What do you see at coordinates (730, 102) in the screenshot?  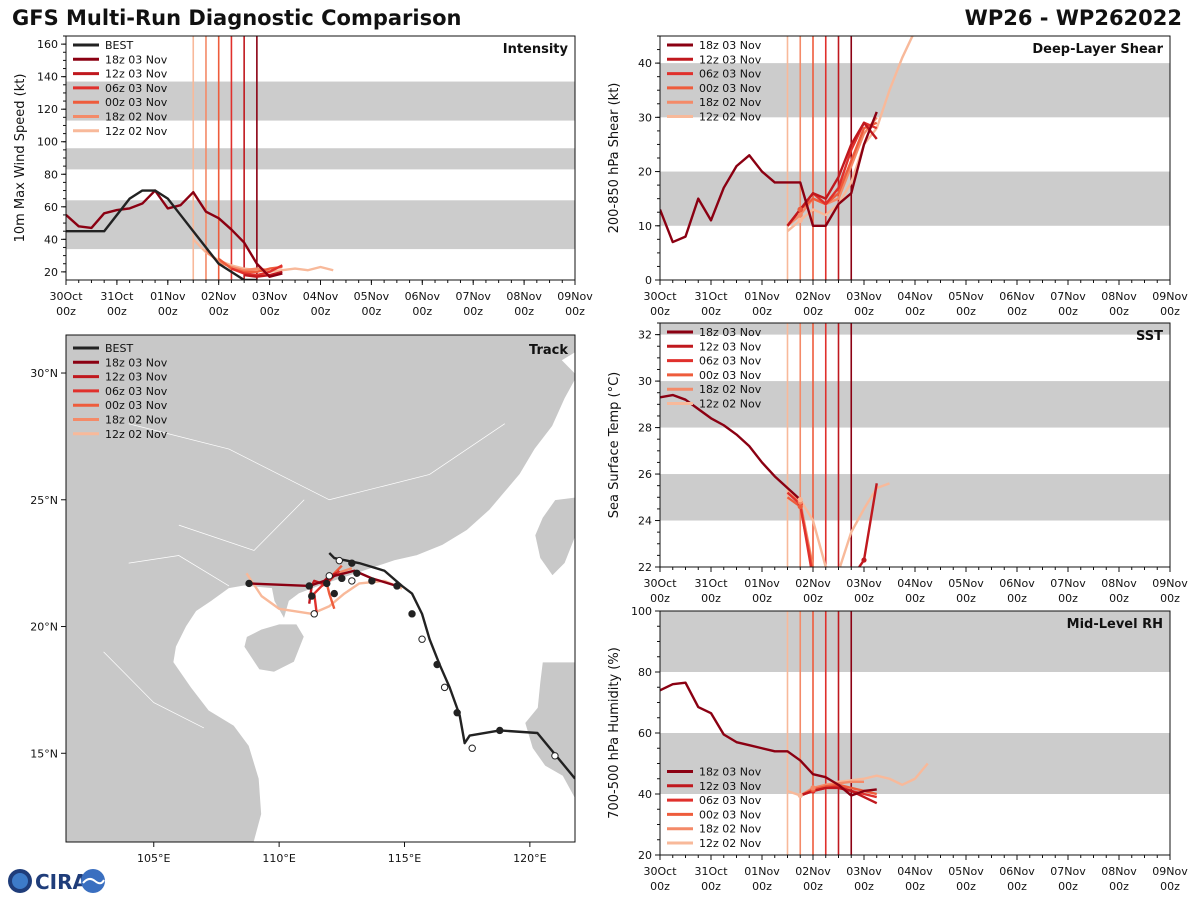 I see `legend-label-shear: 18z 02 Nov` at bounding box center [730, 102].